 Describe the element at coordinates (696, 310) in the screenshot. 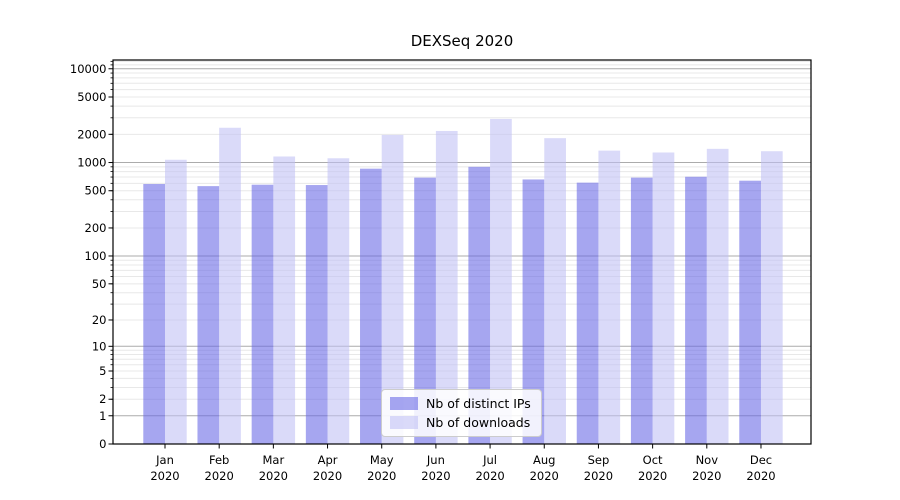

I see `bar-ips-nov` at that location.